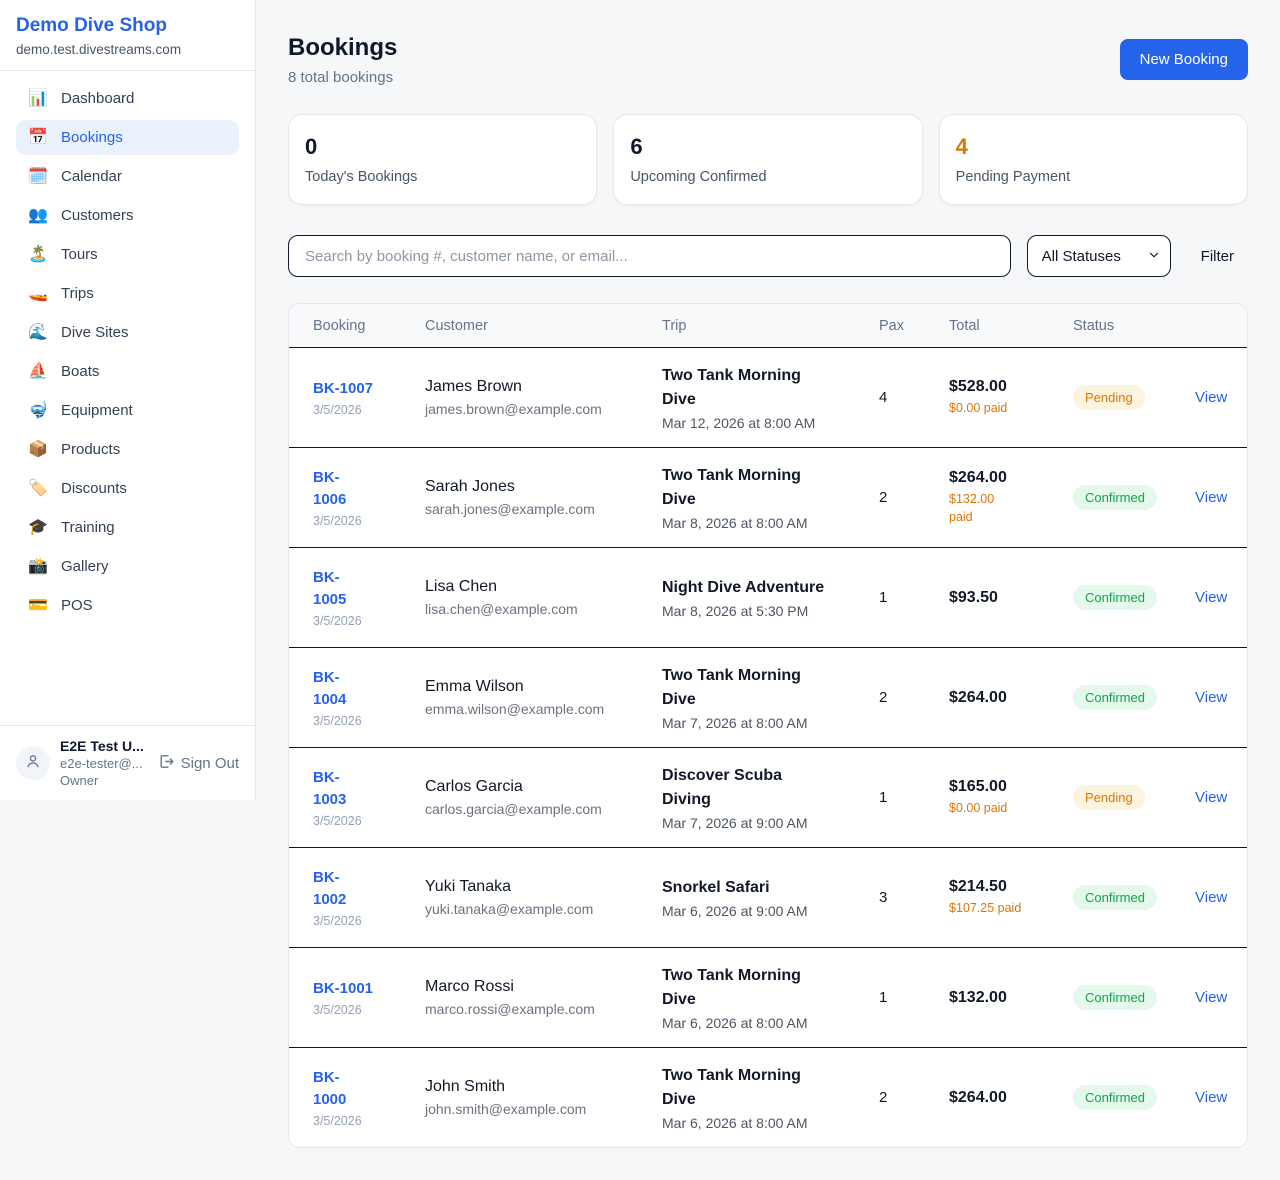 This screenshot has width=1280, height=1180. Describe the element at coordinates (649, 256) in the screenshot. I see `search-input` at that location.